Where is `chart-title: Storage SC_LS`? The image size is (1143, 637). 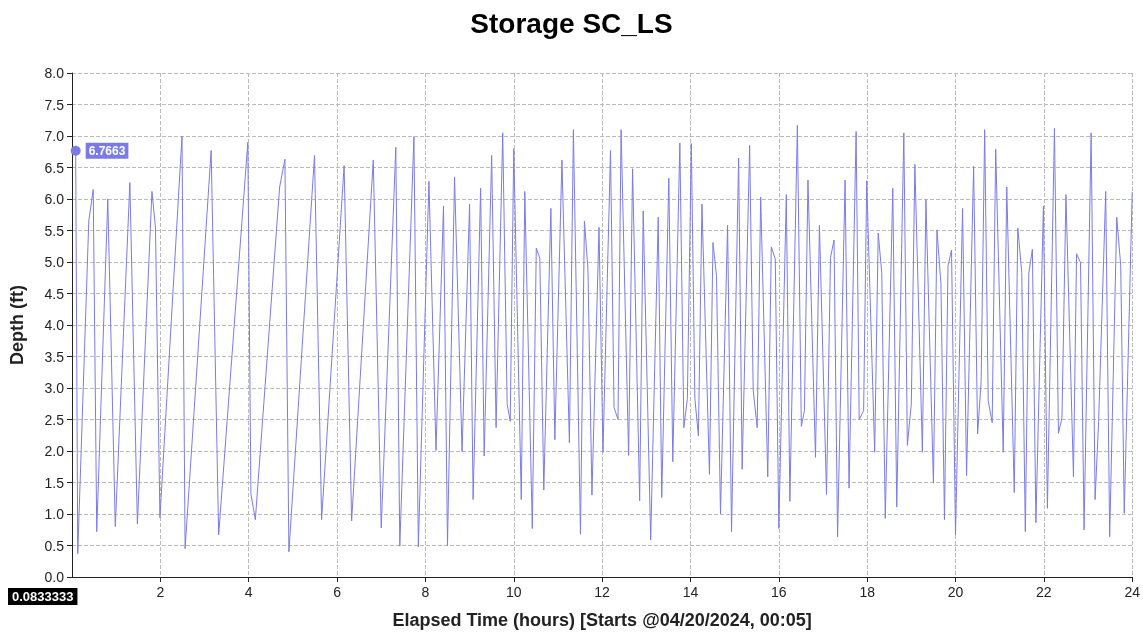
chart-title: Storage SC_LS is located at coordinates (571, 23).